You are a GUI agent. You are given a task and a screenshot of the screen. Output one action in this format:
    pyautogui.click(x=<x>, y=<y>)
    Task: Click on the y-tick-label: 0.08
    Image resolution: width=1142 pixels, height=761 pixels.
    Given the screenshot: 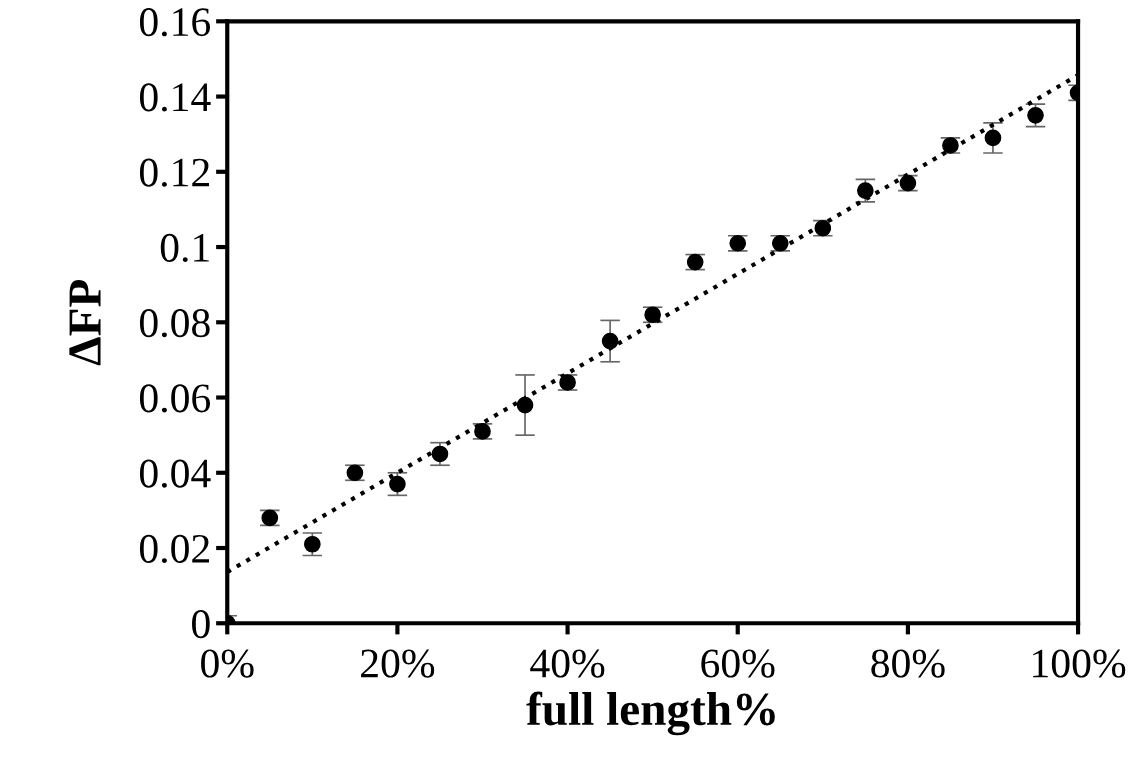 What is the action you would take?
    pyautogui.click(x=174, y=323)
    